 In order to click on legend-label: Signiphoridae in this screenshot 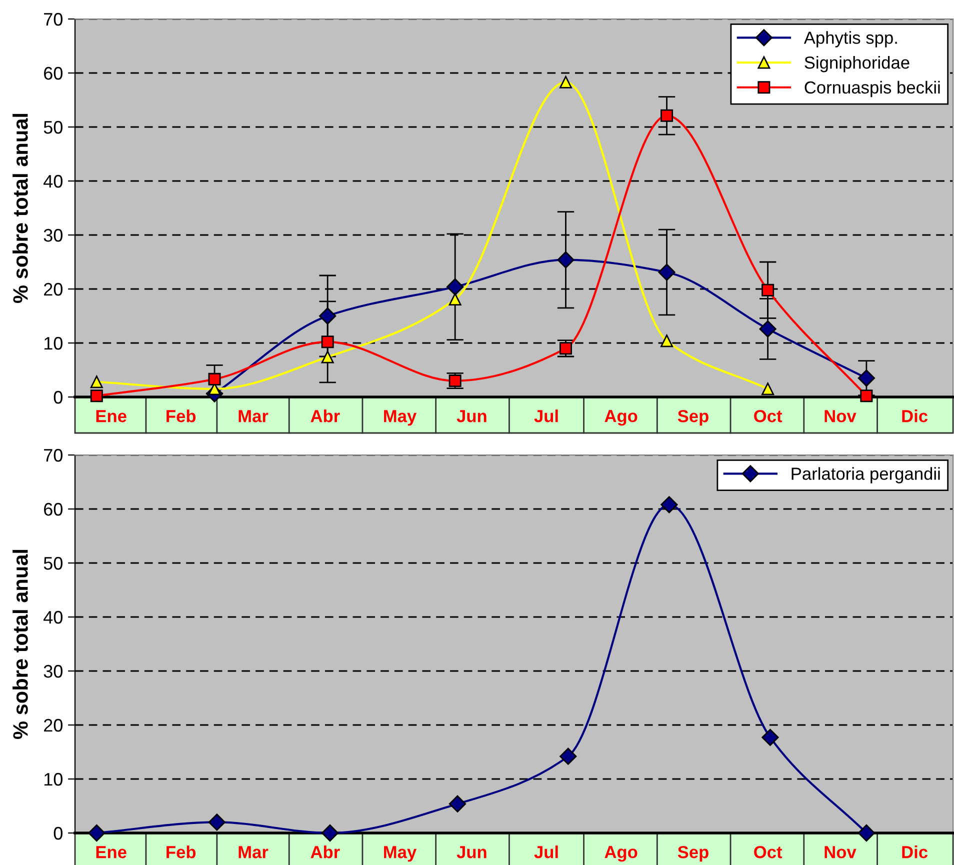, I will do `click(857, 64)`.